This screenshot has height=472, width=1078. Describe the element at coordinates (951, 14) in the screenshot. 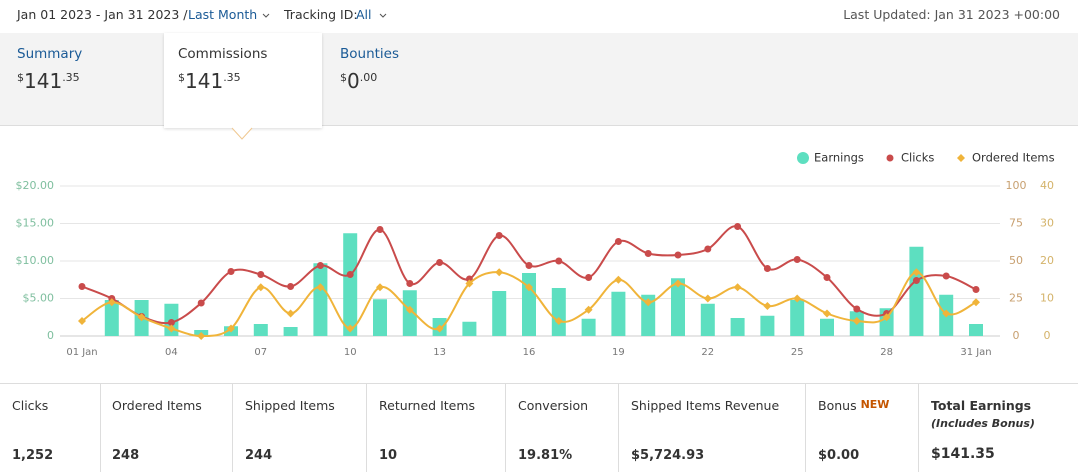

I see `last-updated: Last Updated: Jan 31 2023 +00:00` at that location.